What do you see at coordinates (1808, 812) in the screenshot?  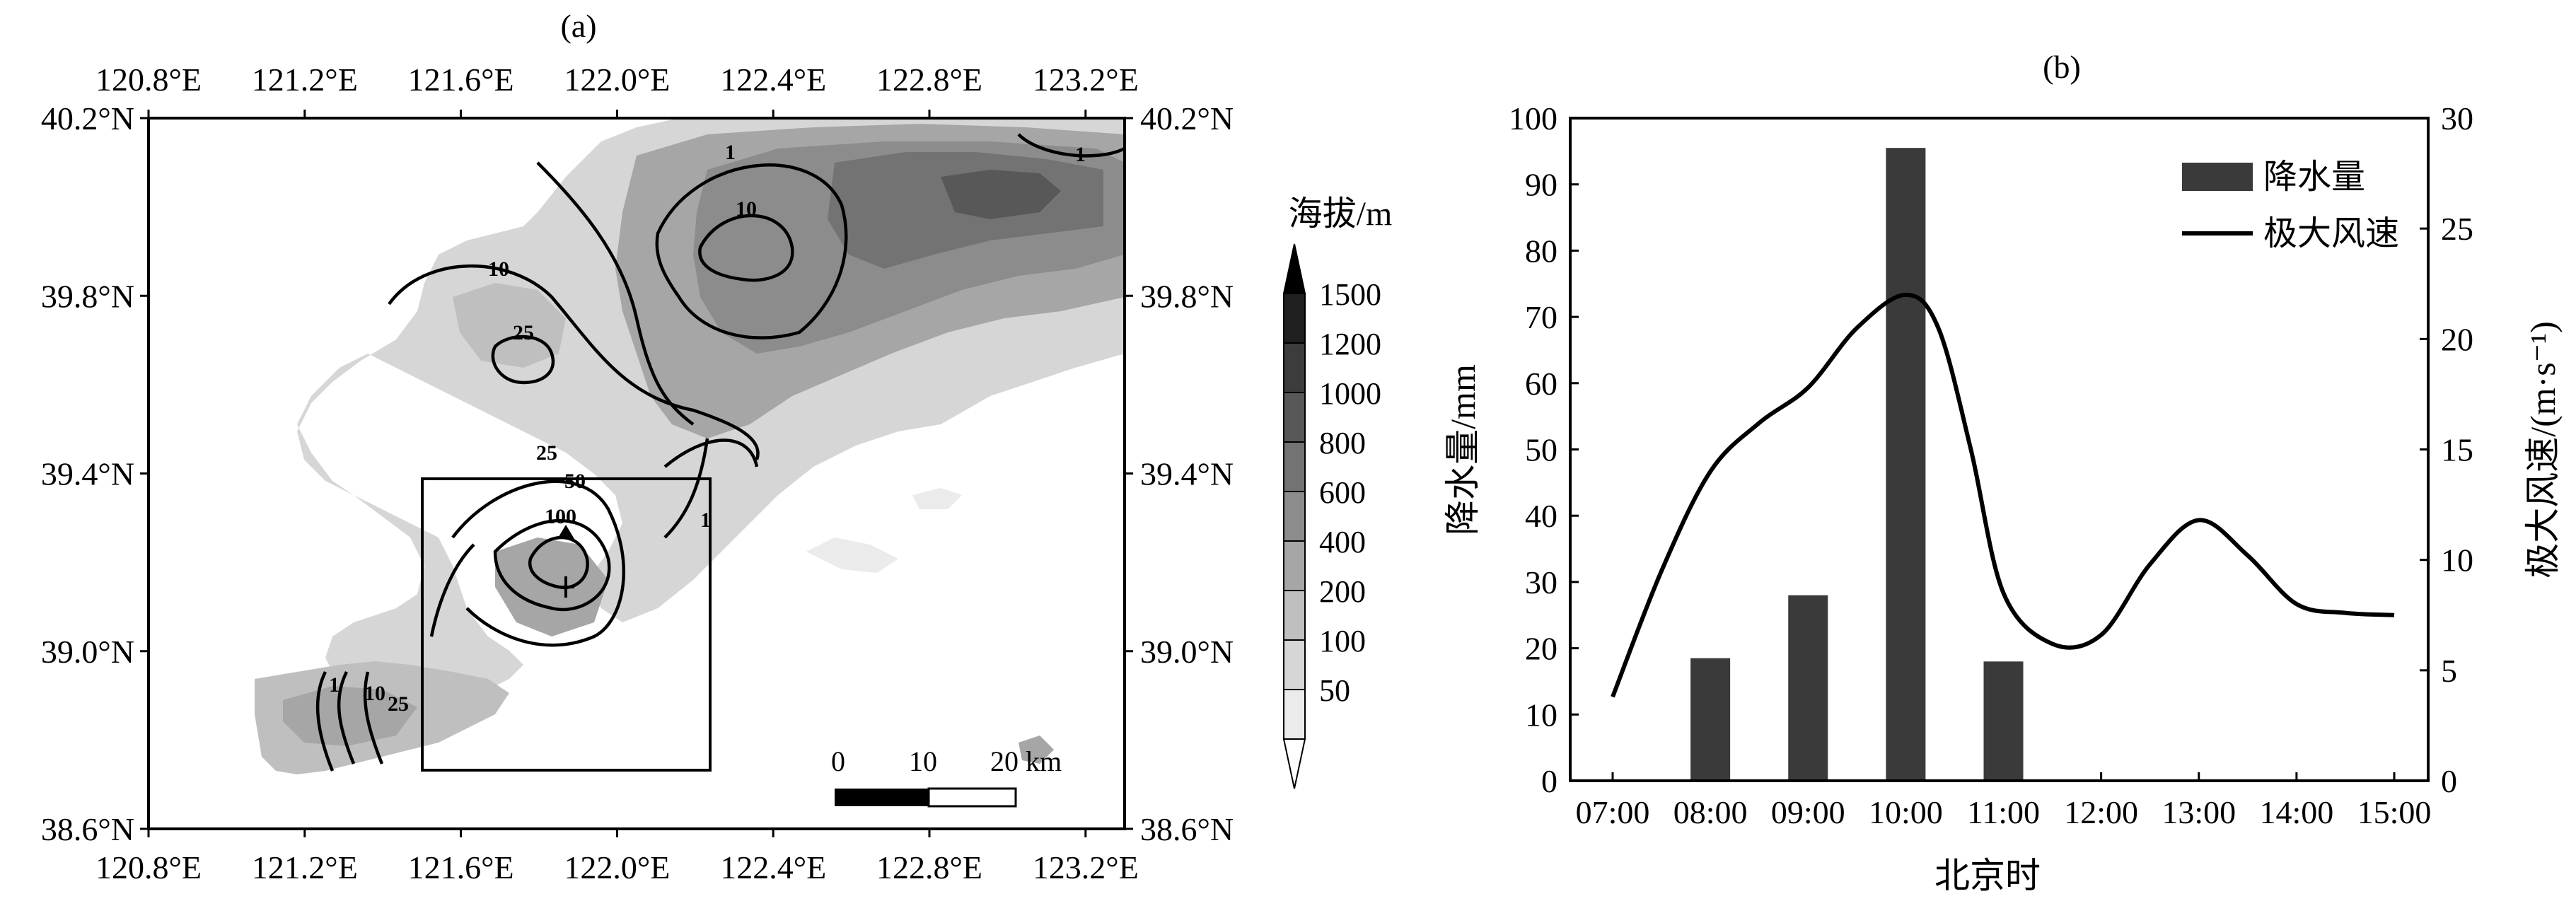 I see `x-tick-label: 09:00` at bounding box center [1808, 812].